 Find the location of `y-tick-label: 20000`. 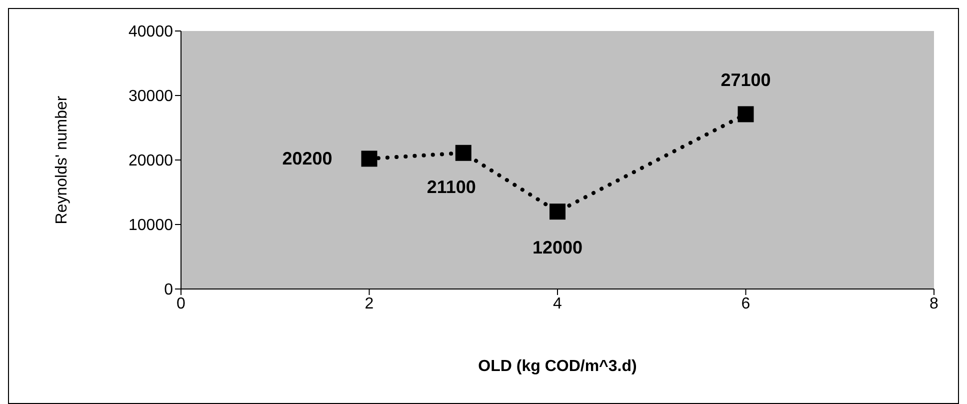

y-tick-label: 20000 is located at coordinates (151, 161).